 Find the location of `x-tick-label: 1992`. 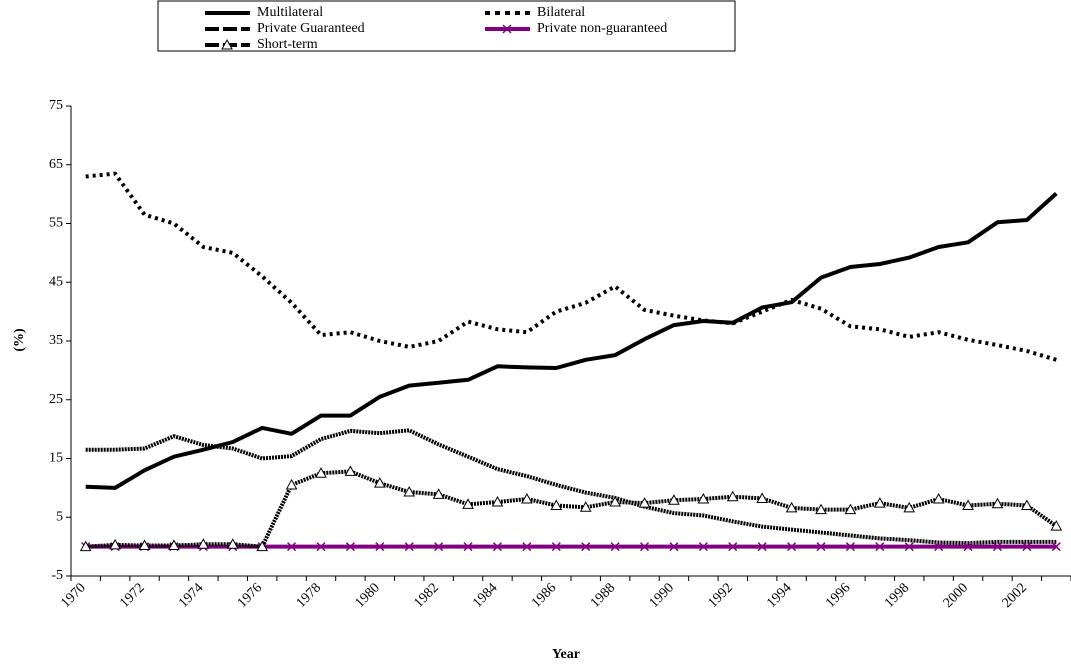

x-tick-label: 1992 is located at coordinates (720, 595).